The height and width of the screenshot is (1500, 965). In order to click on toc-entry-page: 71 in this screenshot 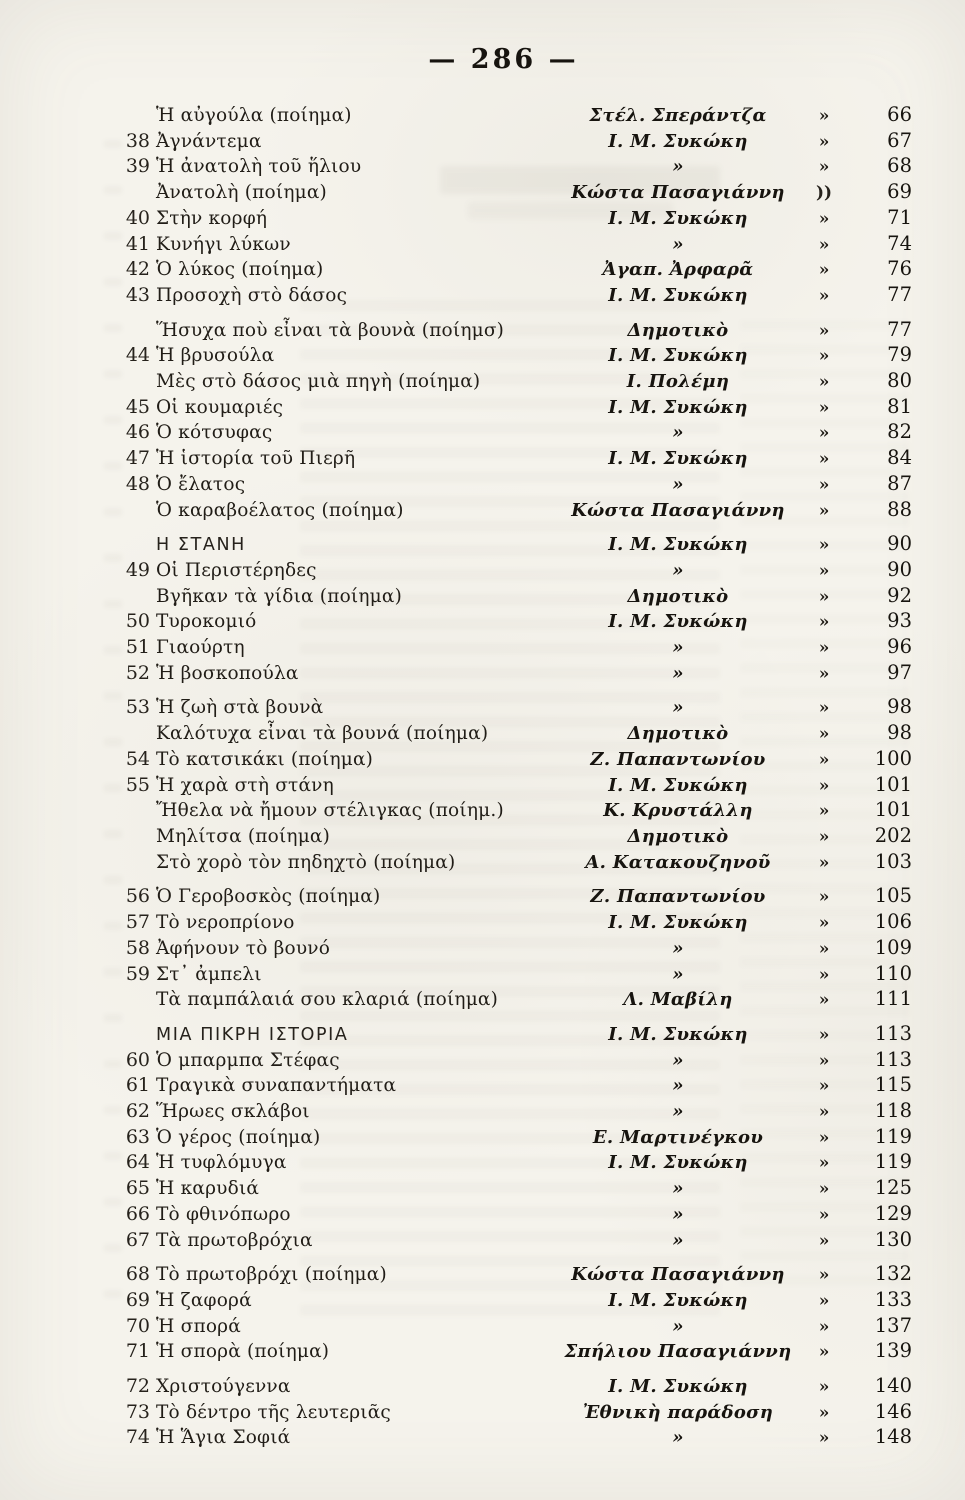, I will do `click(899, 217)`.